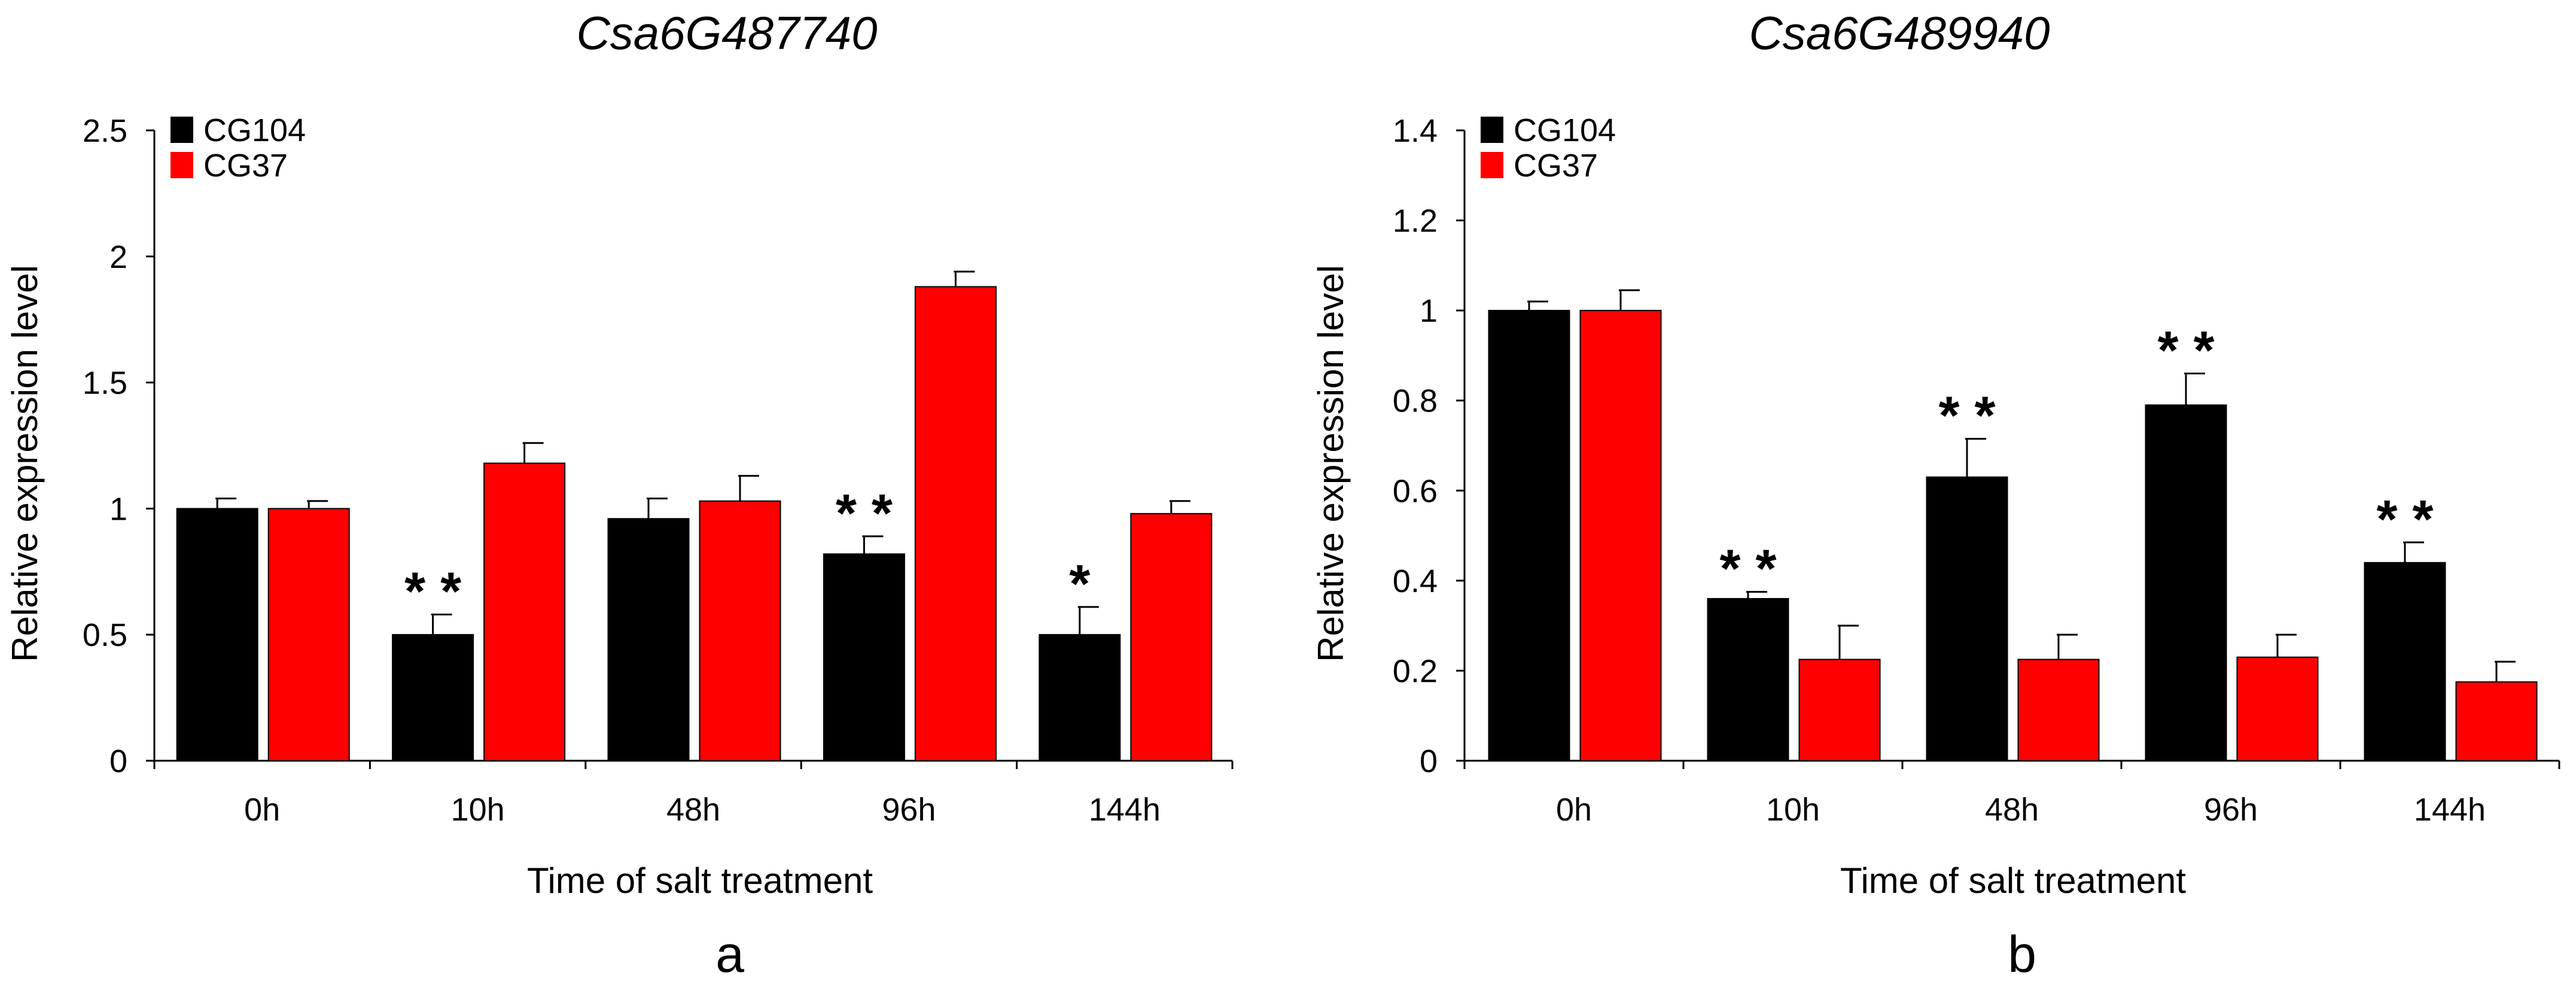 The height and width of the screenshot is (985, 2576). I want to click on chart-title: Csa6G489940, so click(1899, 33).